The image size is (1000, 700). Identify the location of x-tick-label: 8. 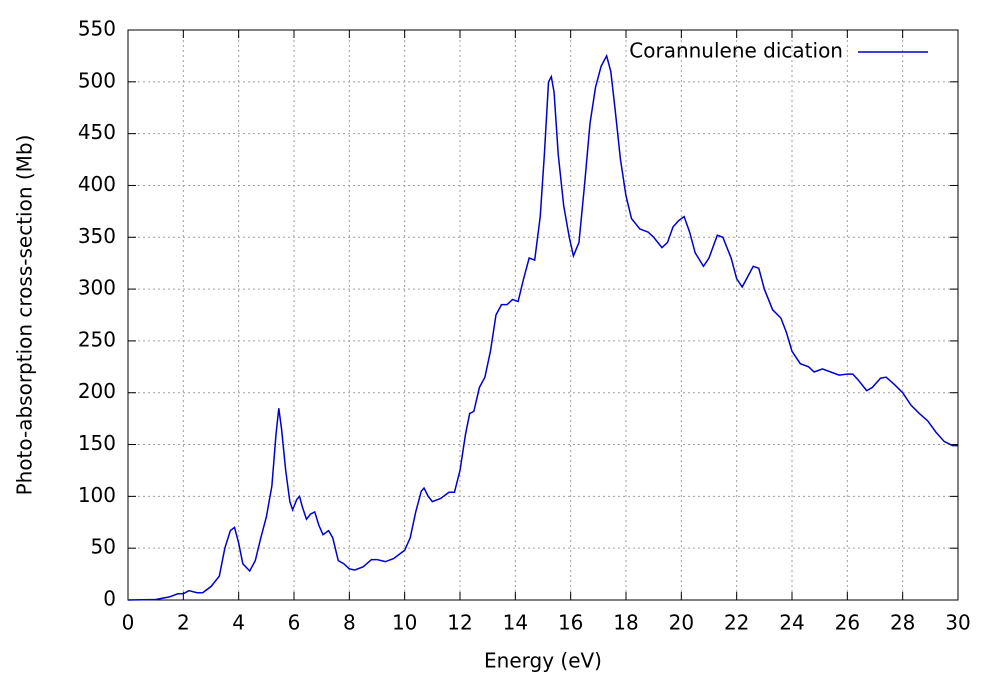
(349, 623).